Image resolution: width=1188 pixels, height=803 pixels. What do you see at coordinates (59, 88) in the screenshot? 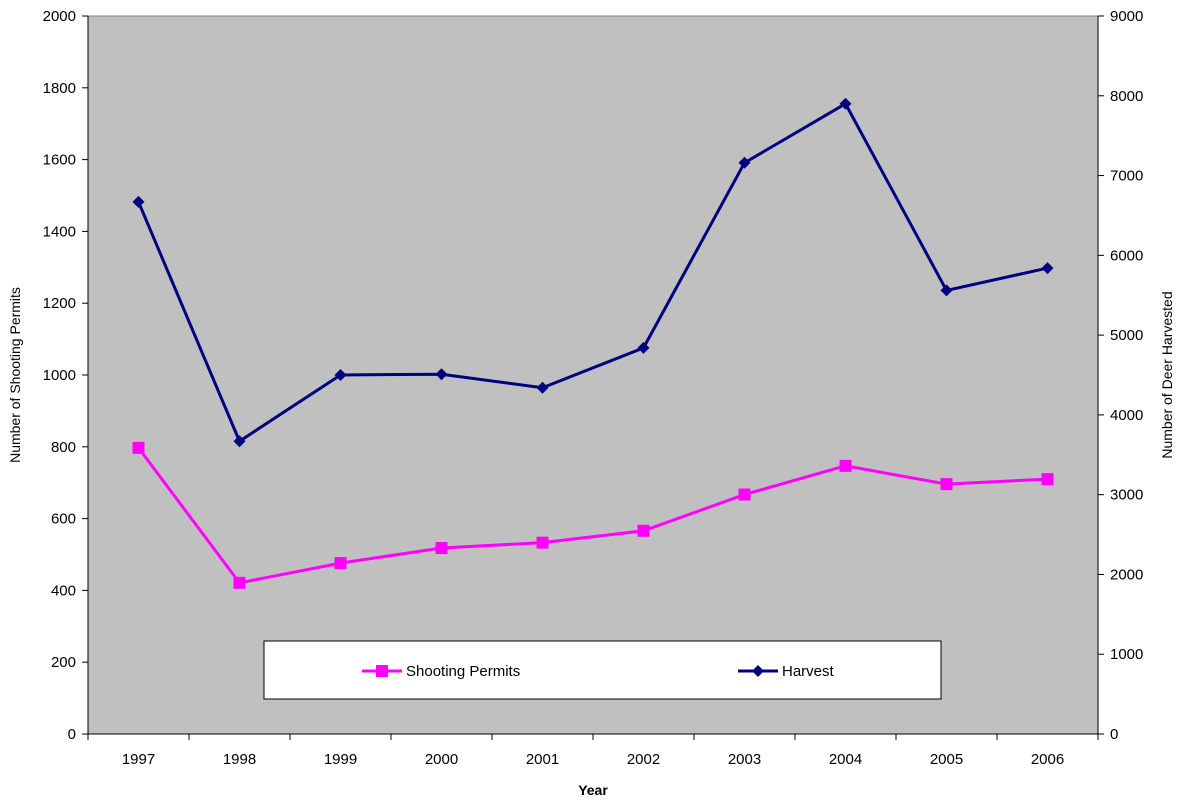
I see `left-tick-label: 1800` at bounding box center [59, 88].